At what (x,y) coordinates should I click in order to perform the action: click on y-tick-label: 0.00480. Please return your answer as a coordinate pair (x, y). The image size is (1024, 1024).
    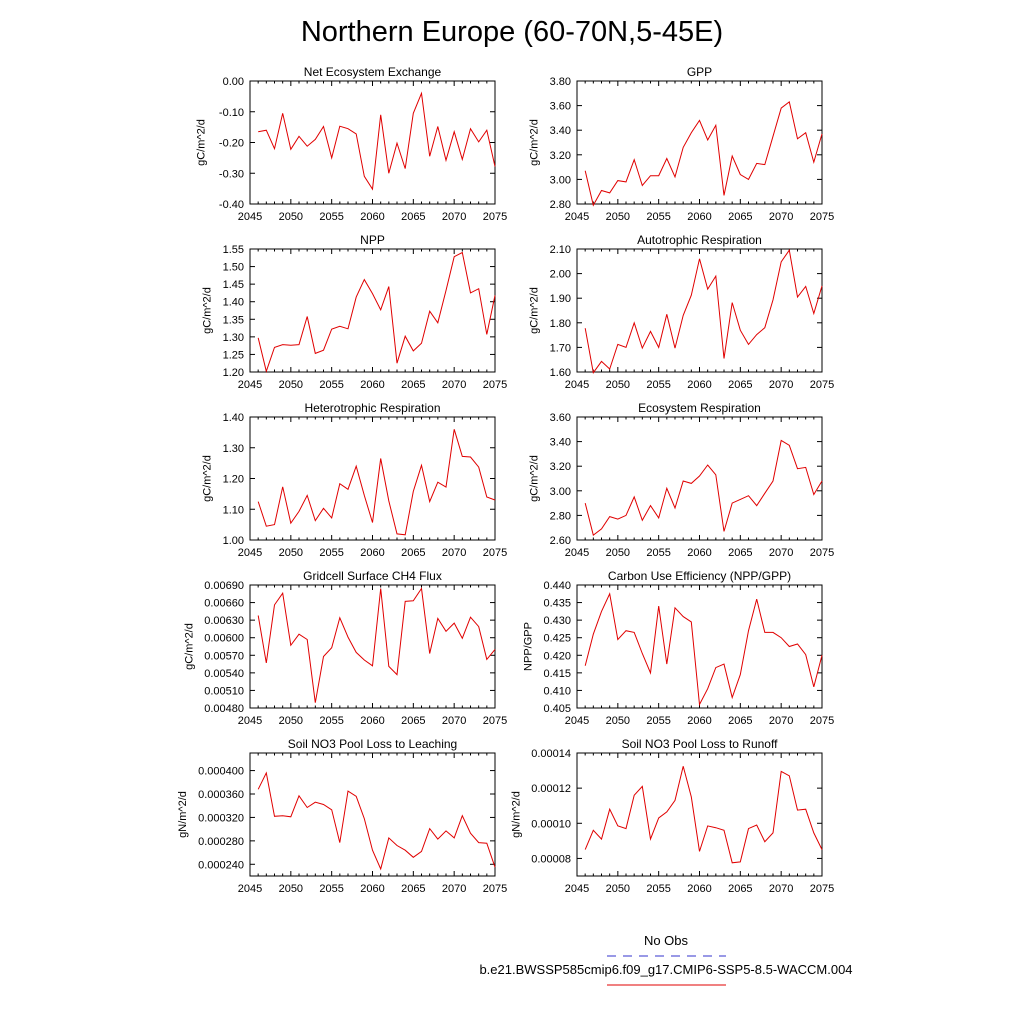
    Looking at the image, I should click on (224, 709).